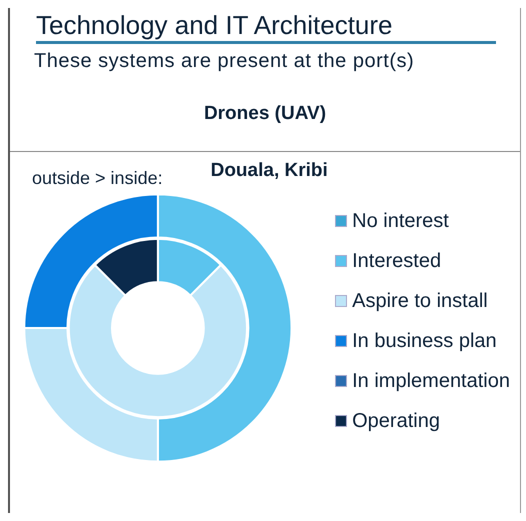  Describe the element at coordinates (269, 171) in the screenshot. I see `text: Douala, Kribi` at that location.